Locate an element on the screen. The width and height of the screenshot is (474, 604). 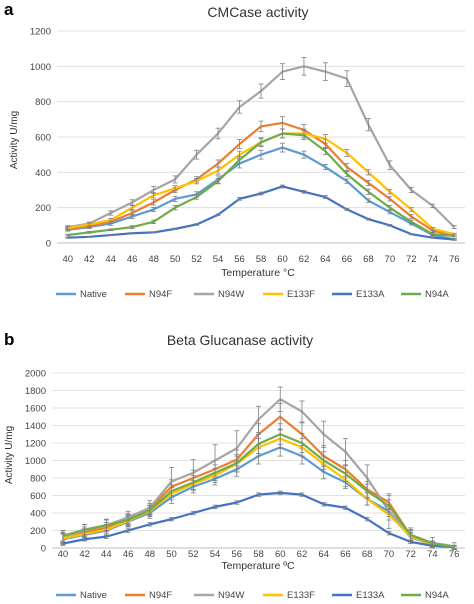
y-tick-label: 1600 is located at coordinates (35, 409).